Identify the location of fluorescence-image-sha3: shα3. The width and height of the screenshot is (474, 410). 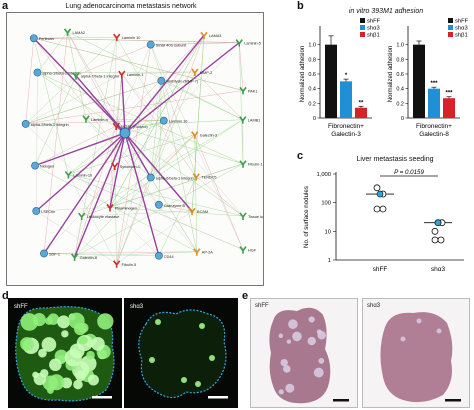
(181, 353).